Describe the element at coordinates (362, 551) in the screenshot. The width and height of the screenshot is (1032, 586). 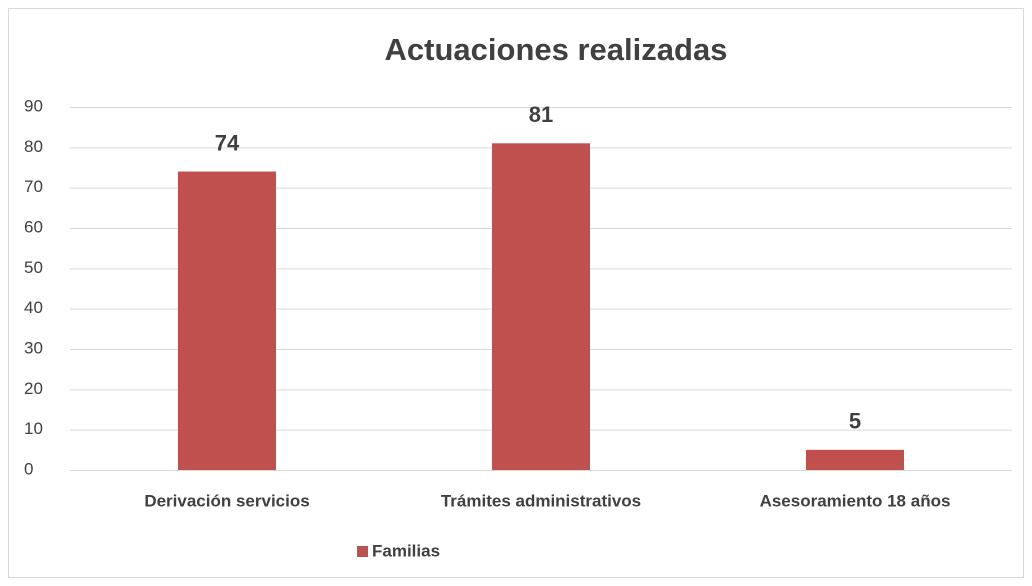
I see `legend-swatch` at that location.